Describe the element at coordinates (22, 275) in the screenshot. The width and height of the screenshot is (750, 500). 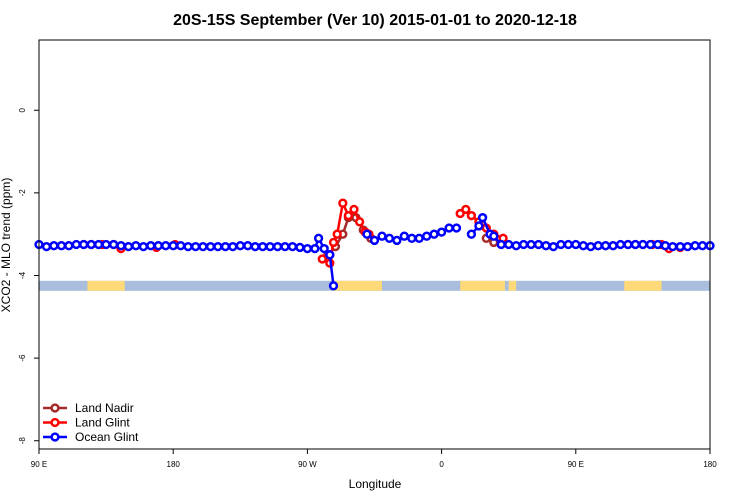
I see `y-tick-label: -4` at that location.